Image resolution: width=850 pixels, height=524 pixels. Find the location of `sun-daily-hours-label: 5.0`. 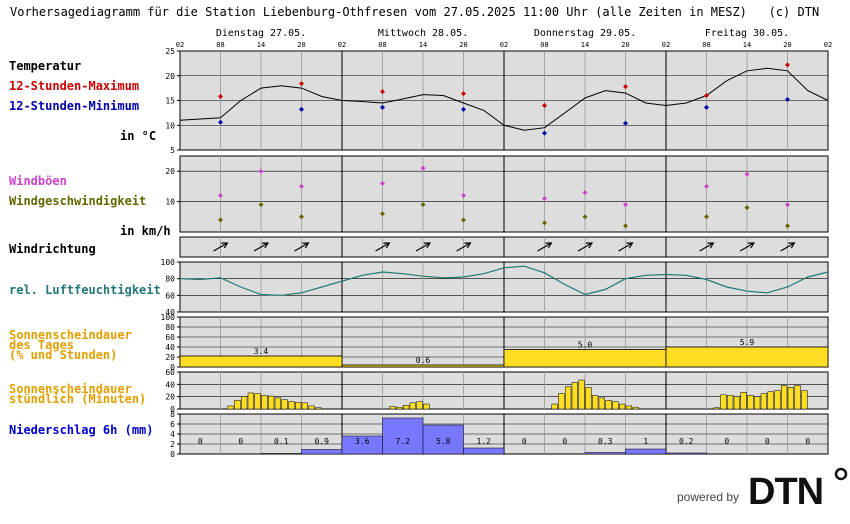

sun-daily-hours-label: 5.0 is located at coordinates (585, 345).